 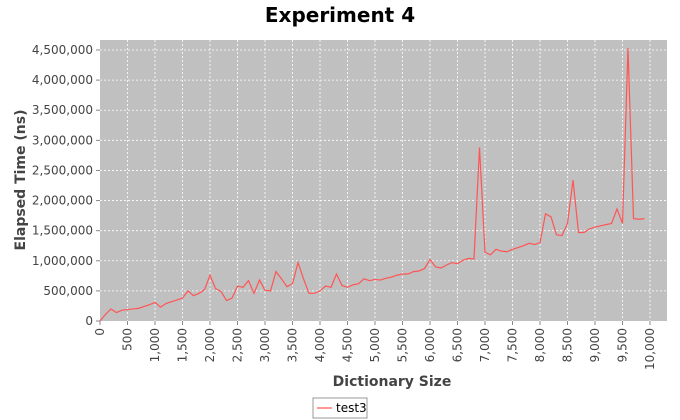 What do you see at coordinates (62, 50) in the screenshot?
I see `y-tick-label: 4,500,000` at bounding box center [62, 50].